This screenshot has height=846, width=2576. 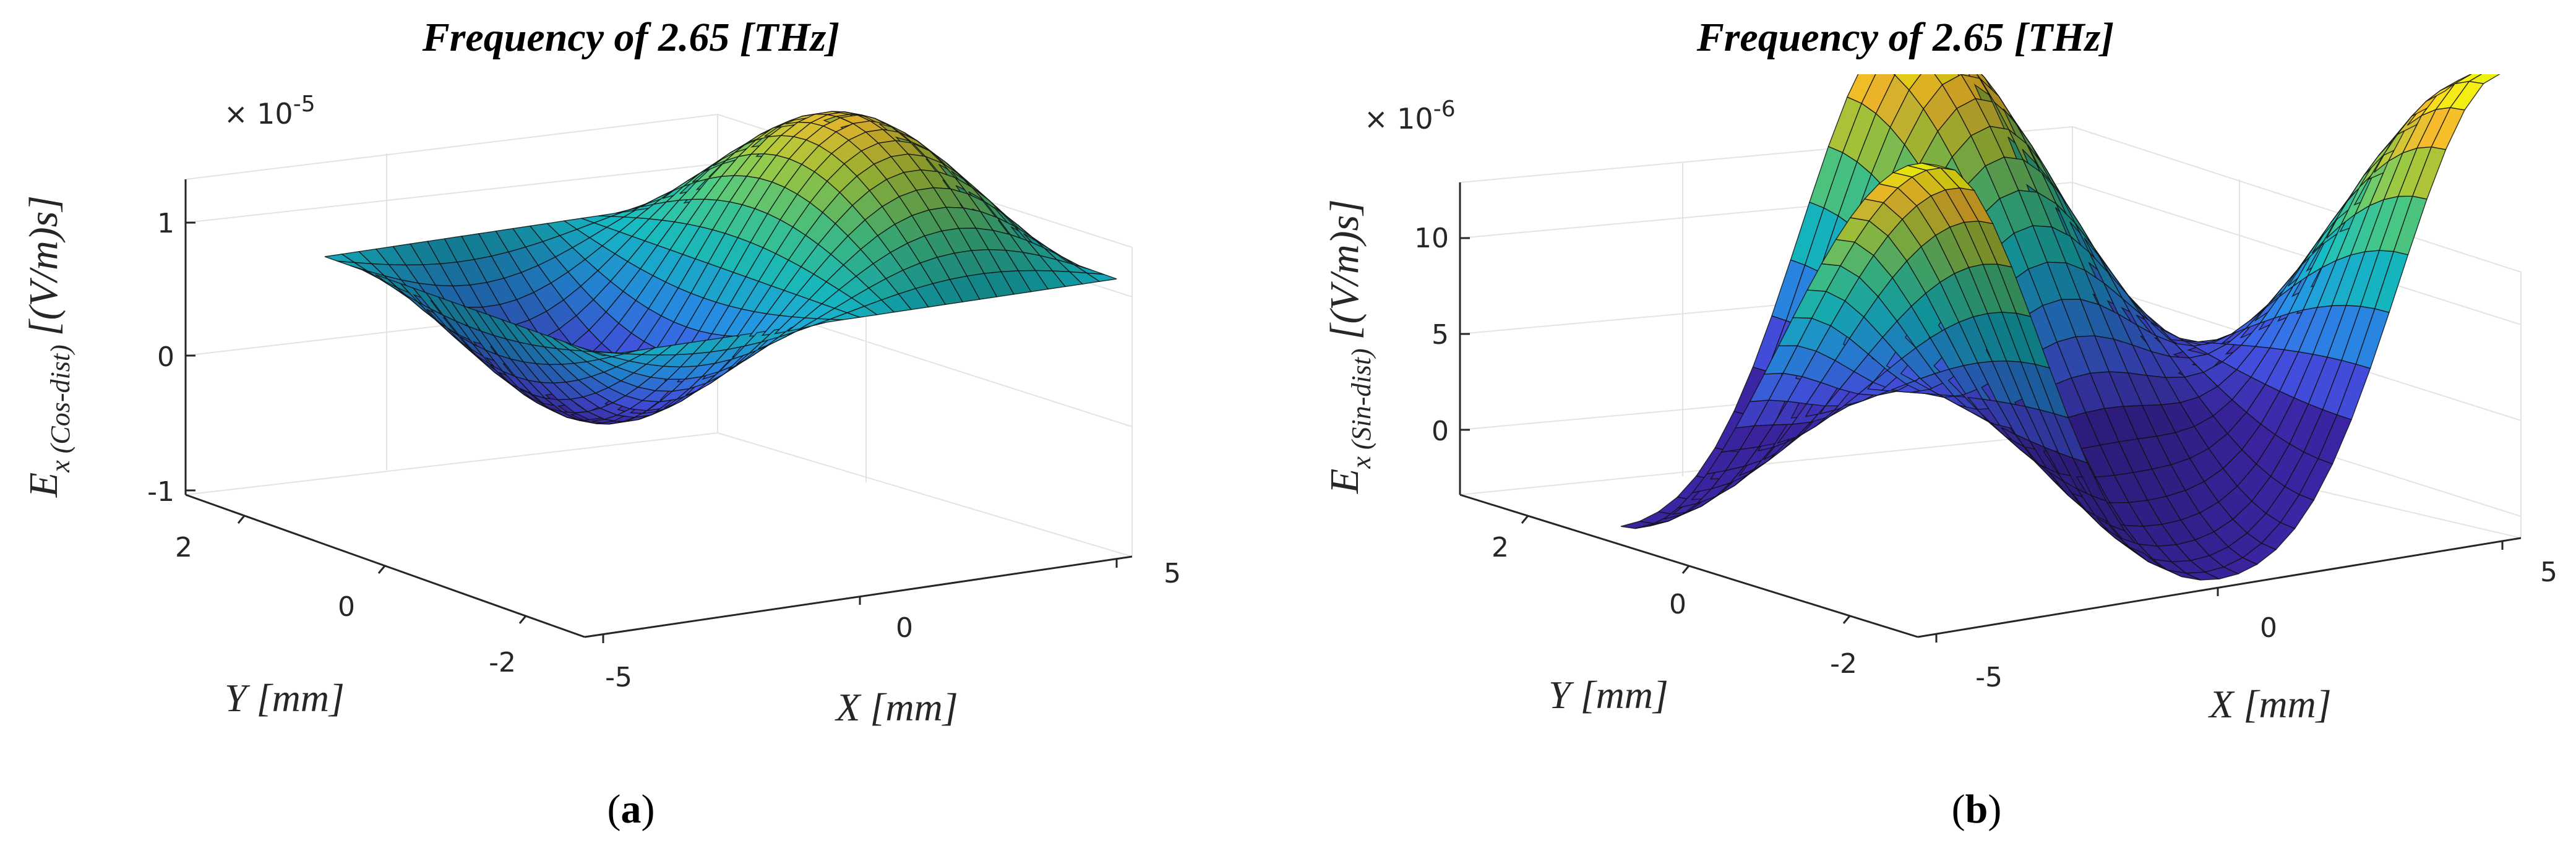 What do you see at coordinates (1431, 238) in the screenshot?
I see `panel-b-ztick-label-1: 10` at bounding box center [1431, 238].